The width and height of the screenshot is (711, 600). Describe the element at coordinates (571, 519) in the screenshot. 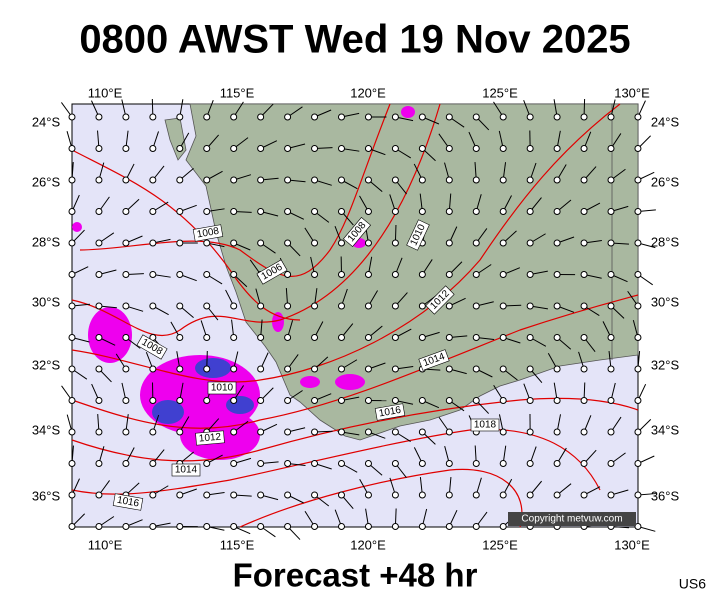

I see `copyright: Copyright metvuw.com` at that location.